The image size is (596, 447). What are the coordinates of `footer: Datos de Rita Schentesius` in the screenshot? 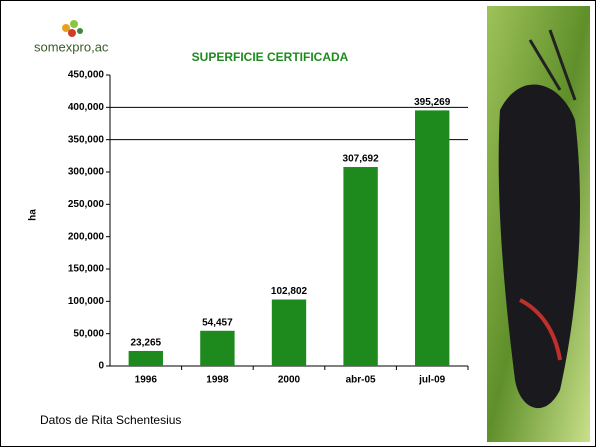 It's located at (110, 420).